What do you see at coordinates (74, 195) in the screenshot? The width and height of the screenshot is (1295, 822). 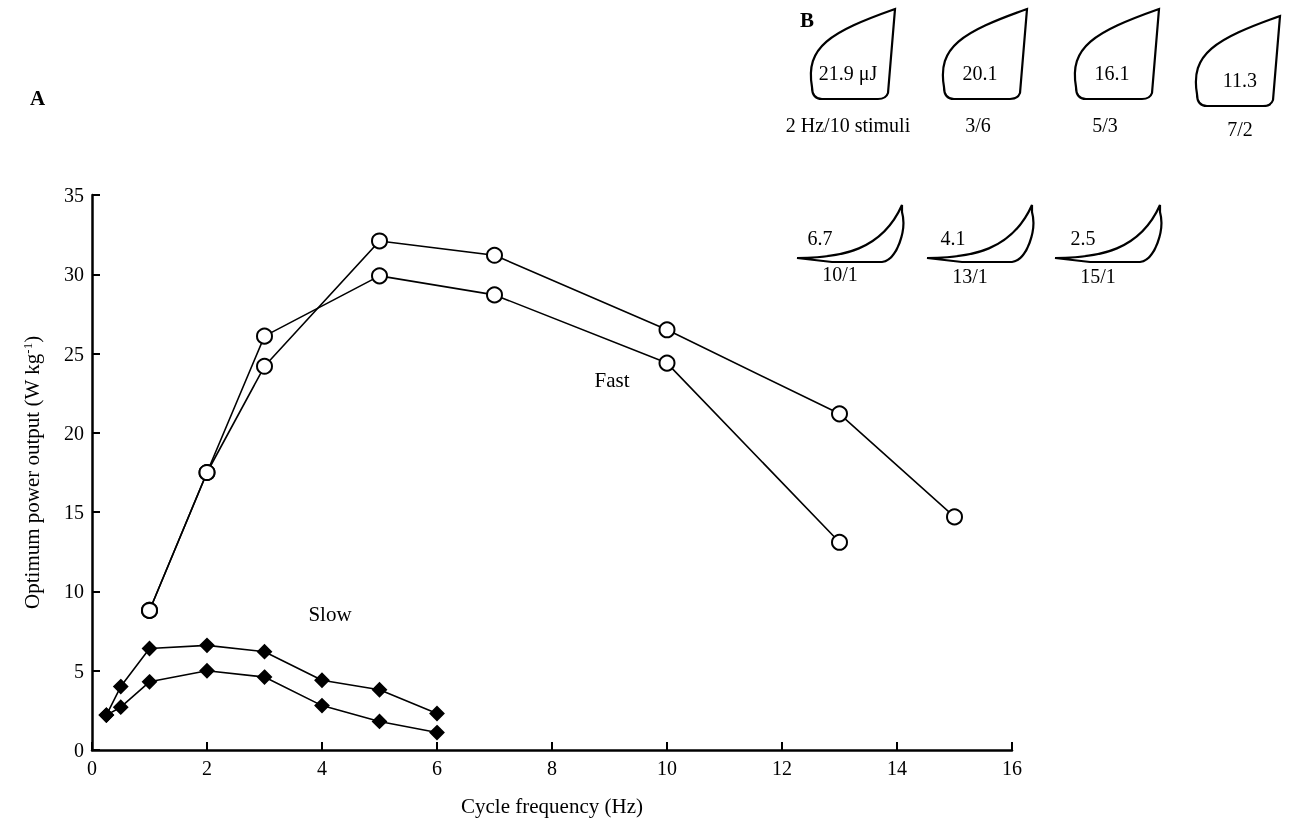 I see `y-tick-label: 35` at bounding box center [74, 195].